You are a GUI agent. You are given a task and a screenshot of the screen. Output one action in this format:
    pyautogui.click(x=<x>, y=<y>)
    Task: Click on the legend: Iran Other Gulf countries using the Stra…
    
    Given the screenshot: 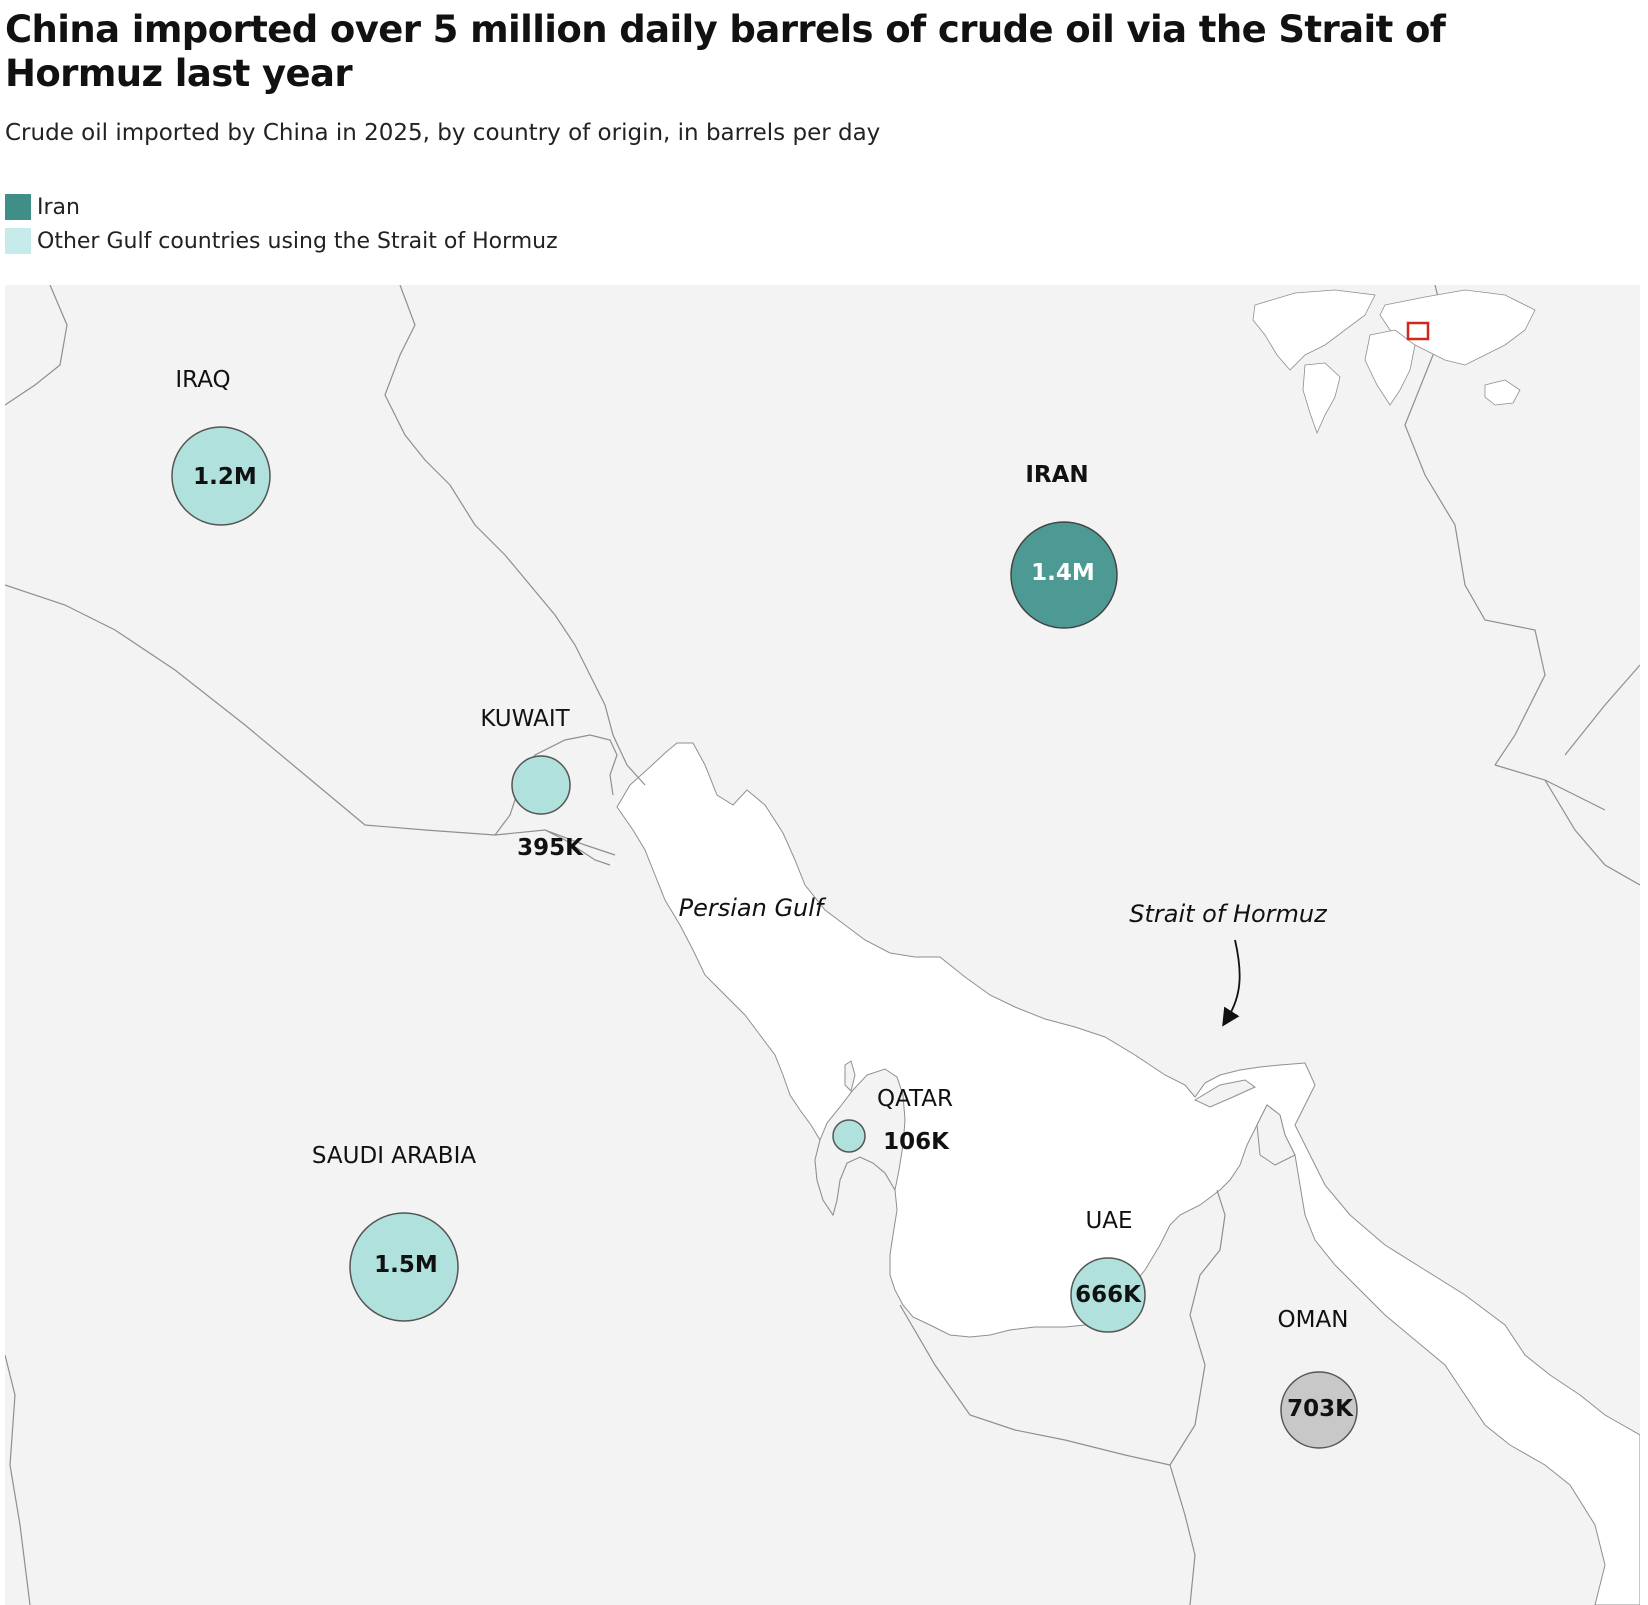 What is the action you would take?
    pyautogui.click(x=281, y=224)
    